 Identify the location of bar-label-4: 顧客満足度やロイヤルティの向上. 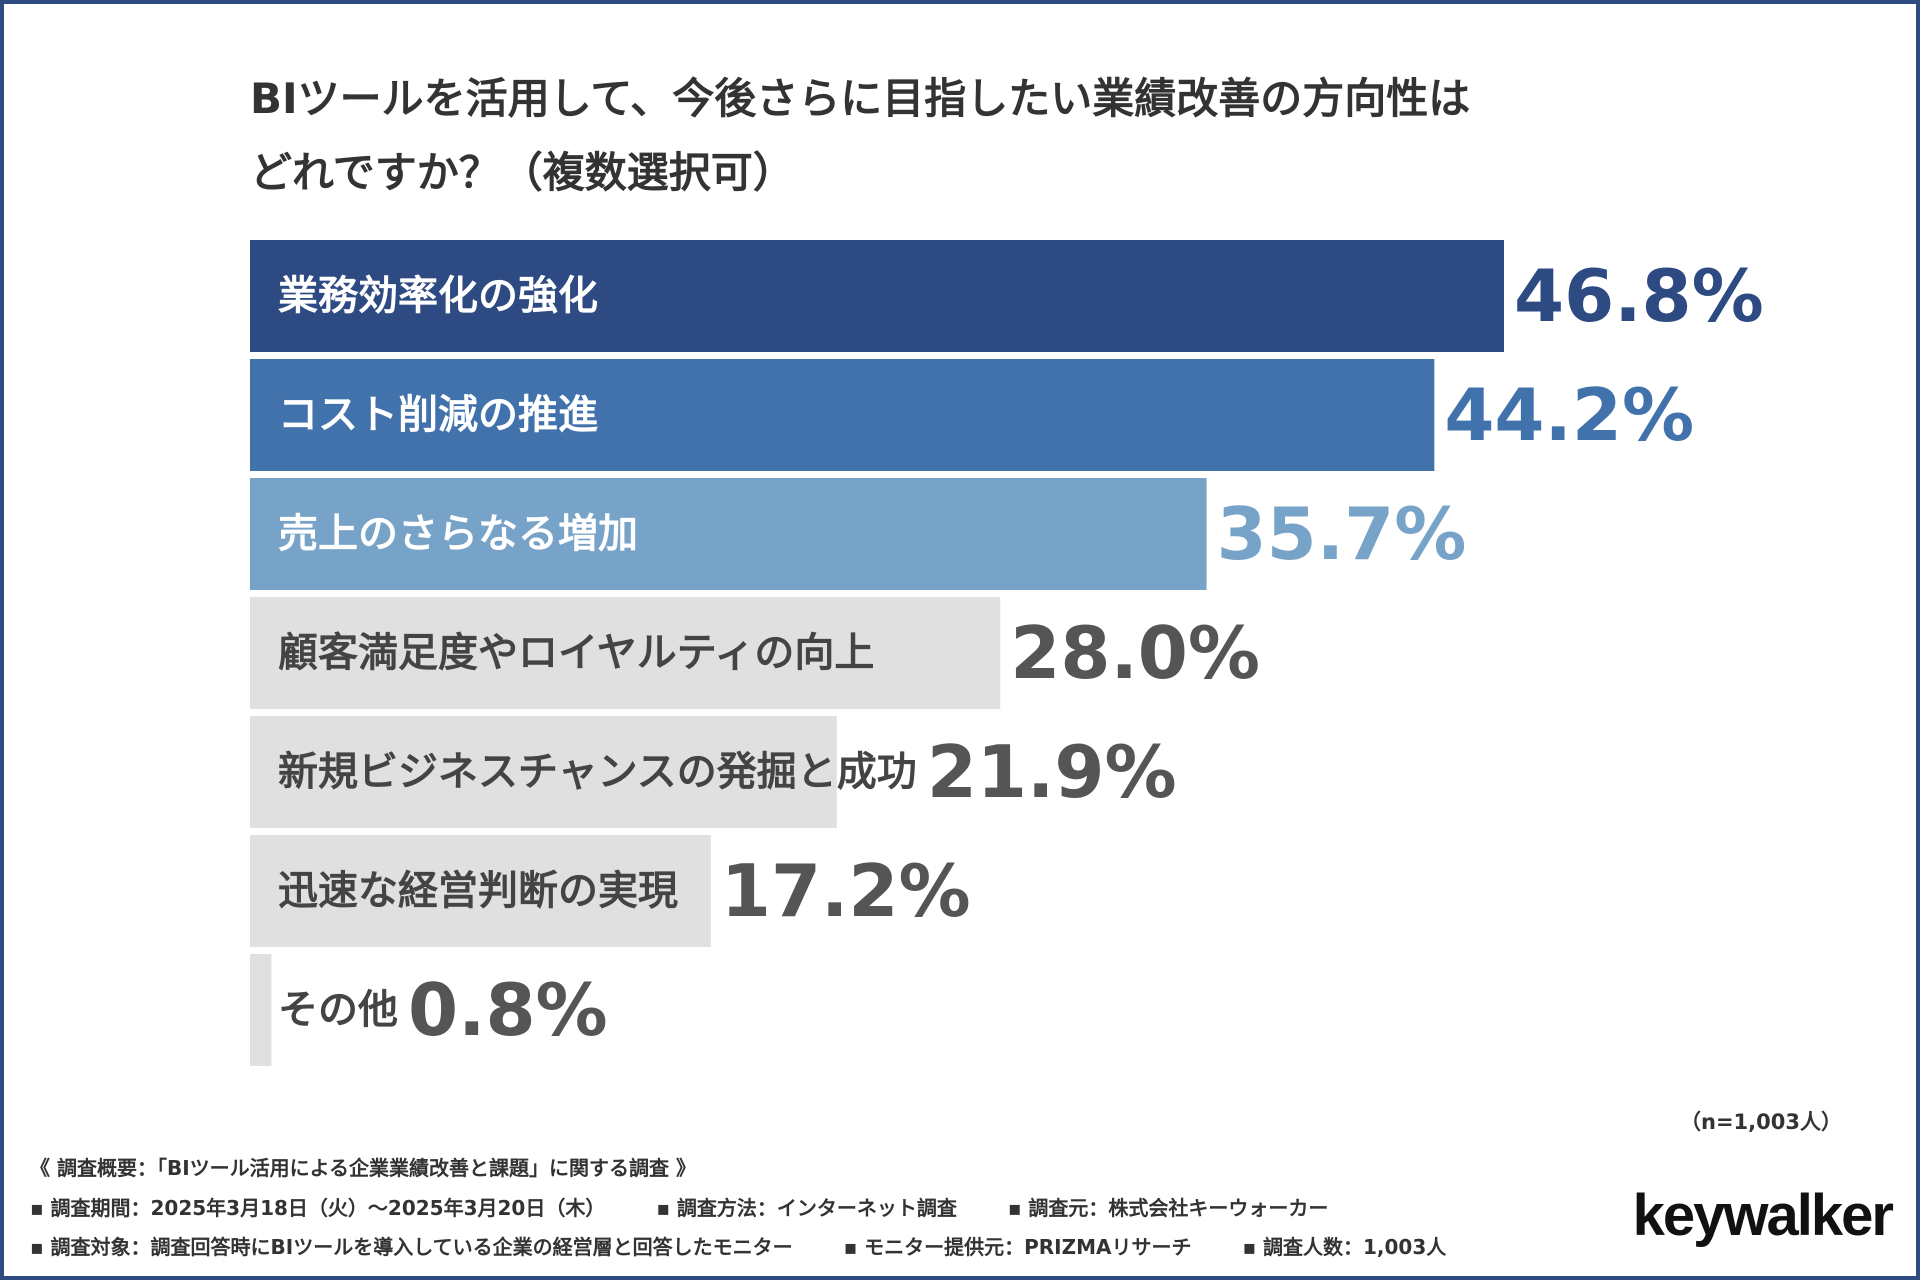
(576, 653).